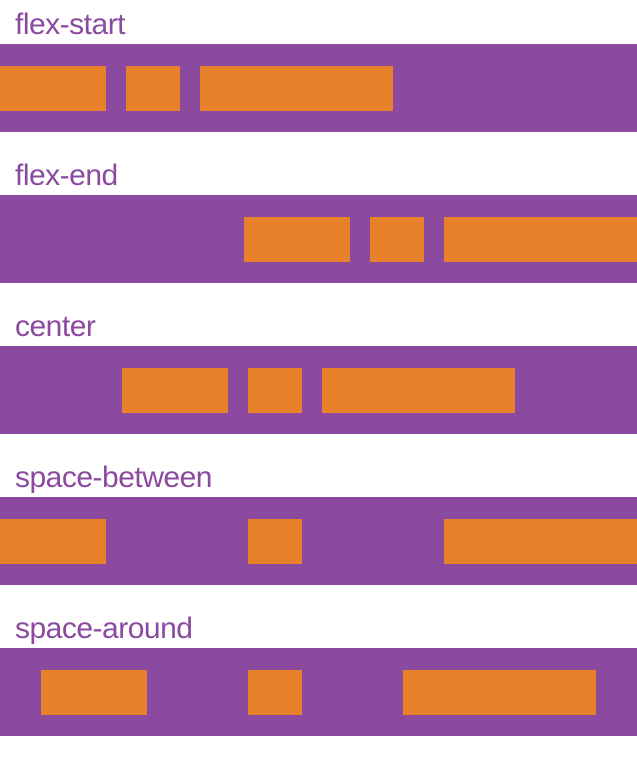 This screenshot has width=637, height=763. Describe the element at coordinates (55, 326) in the screenshot. I see `justify-content-label: center` at that location.